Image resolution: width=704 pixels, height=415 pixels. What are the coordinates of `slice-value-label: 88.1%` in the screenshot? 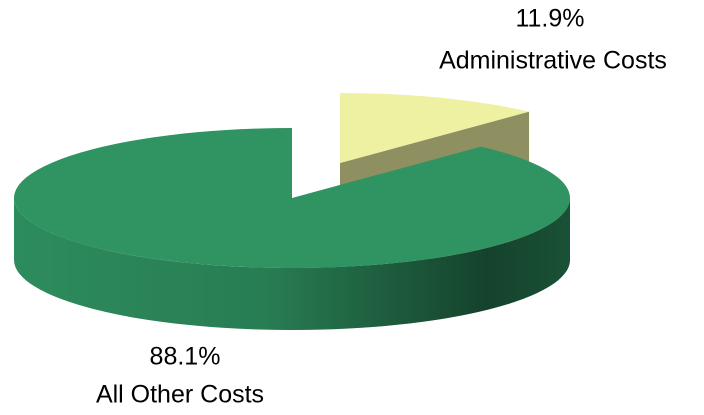 It's located at (185, 357).